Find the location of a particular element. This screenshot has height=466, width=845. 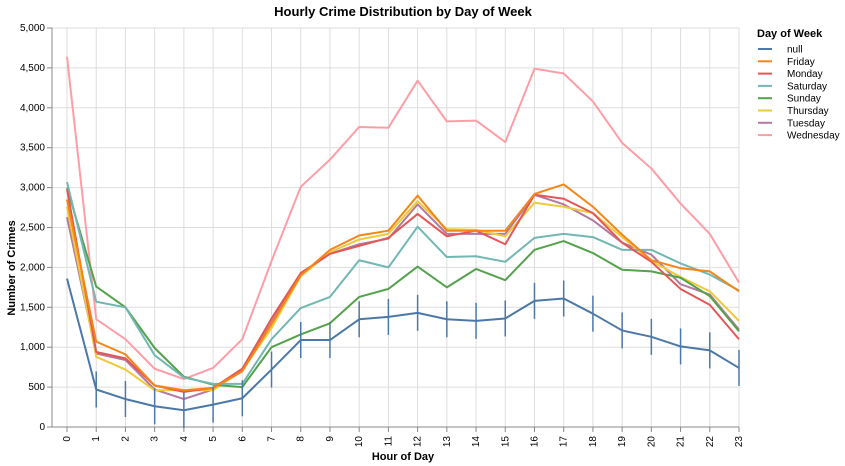

y-axis-title: Number of Crimes is located at coordinates (12, 267).